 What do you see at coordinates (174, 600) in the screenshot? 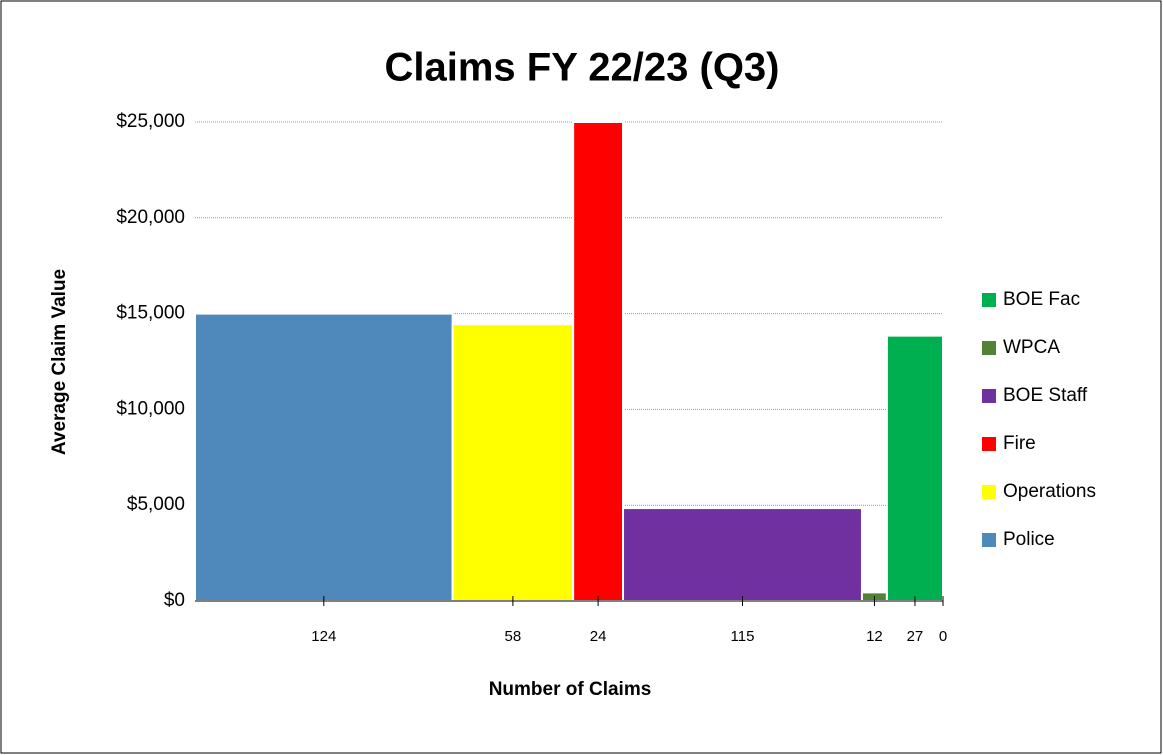
I see `y-tick-label: $0` at bounding box center [174, 600].